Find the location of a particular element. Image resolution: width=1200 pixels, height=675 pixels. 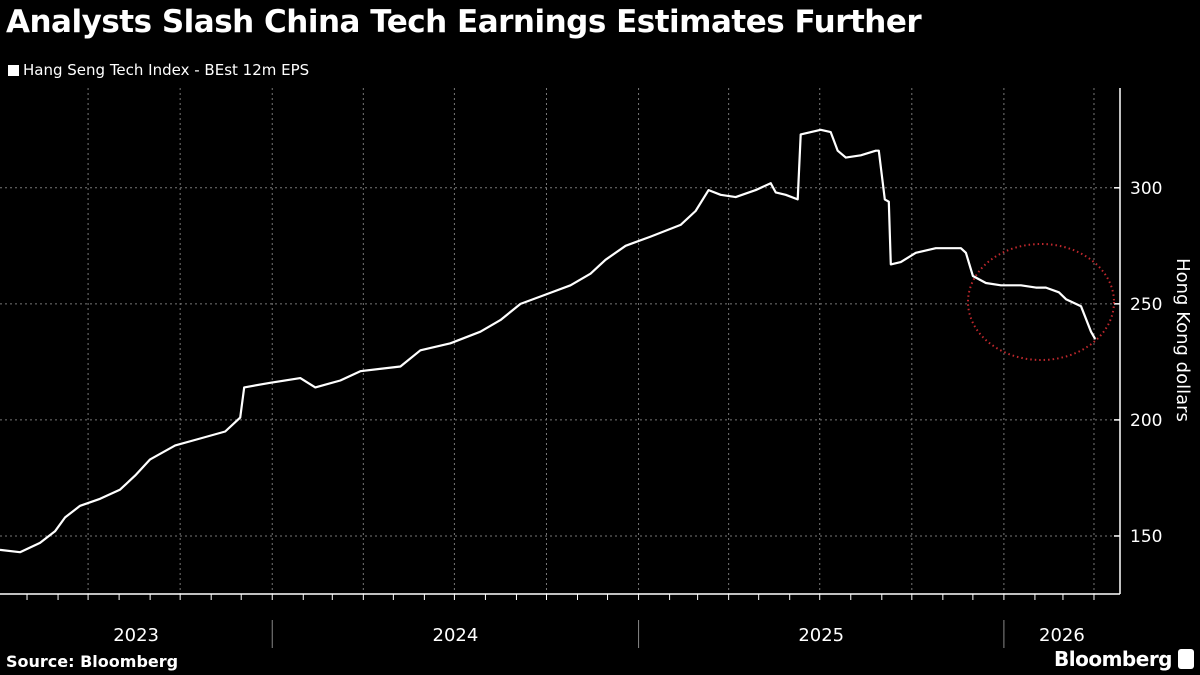

highlight-ellipse is located at coordinates (1041, 302).